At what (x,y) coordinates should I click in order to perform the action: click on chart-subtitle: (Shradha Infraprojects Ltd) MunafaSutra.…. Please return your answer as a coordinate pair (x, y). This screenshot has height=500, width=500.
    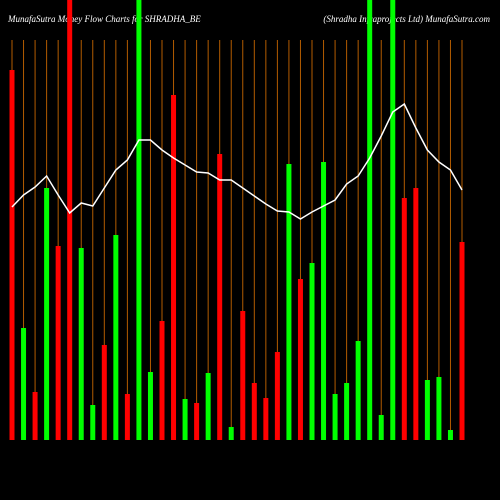
    Looking at the image, I should click on (406, 19).